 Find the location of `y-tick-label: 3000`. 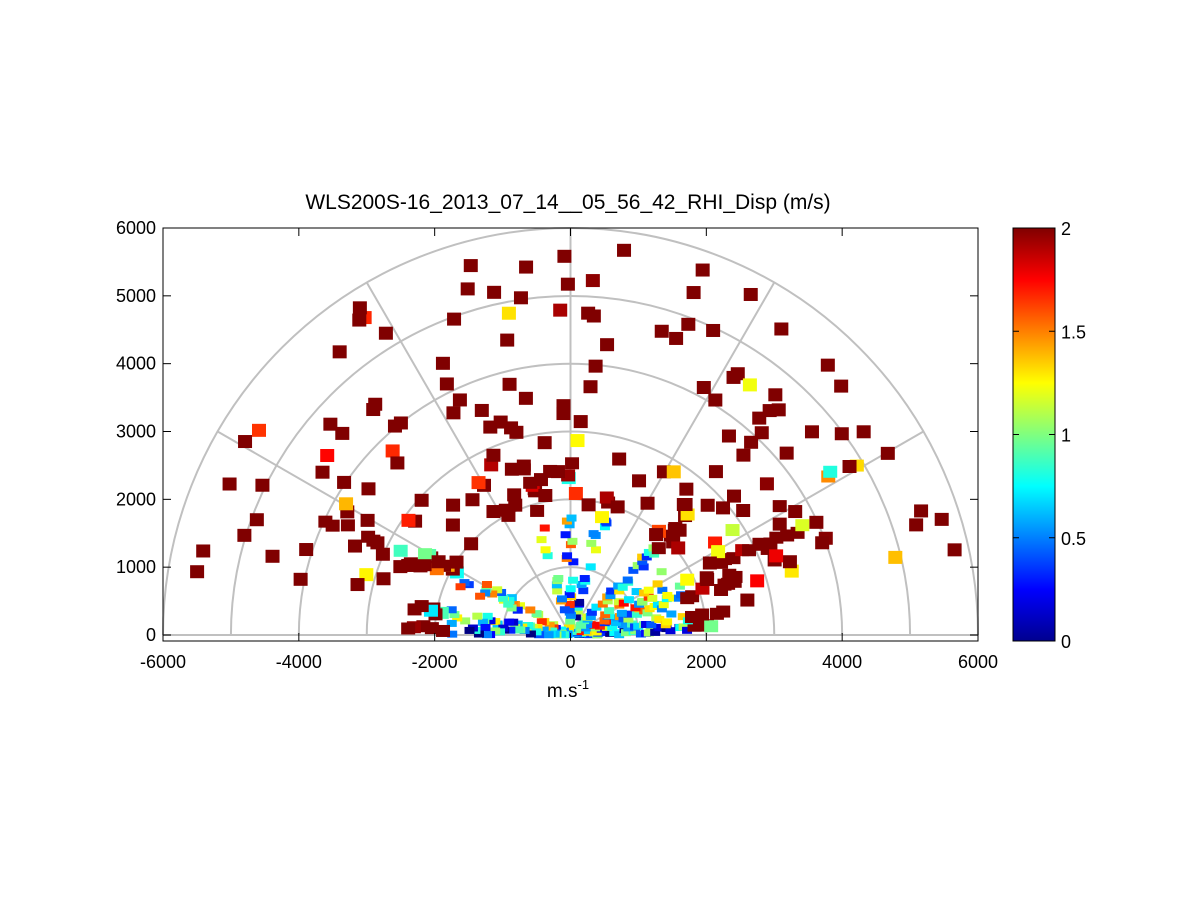

y-tick-label: 3000 is located at coordinates (136, 432).